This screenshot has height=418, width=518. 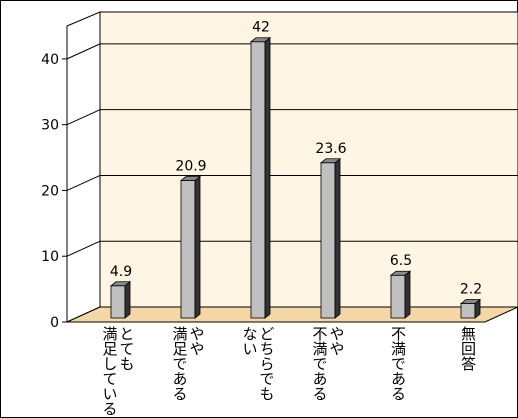 What do you see at coordinates (50, 60) in the screenshot?
I see `y-tick-label: 40` at bounding box center [50, 60].